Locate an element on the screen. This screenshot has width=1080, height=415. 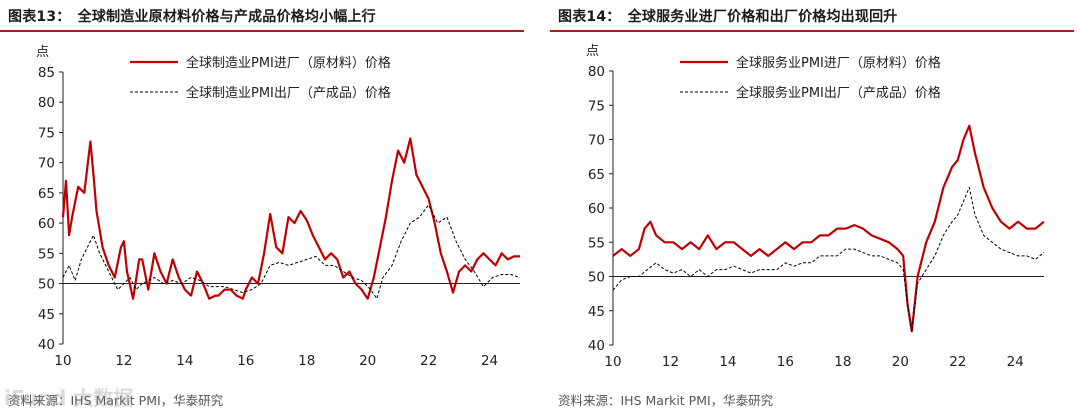
watermark-logo: iFund 大数据 is located at coordinates (69, 398).